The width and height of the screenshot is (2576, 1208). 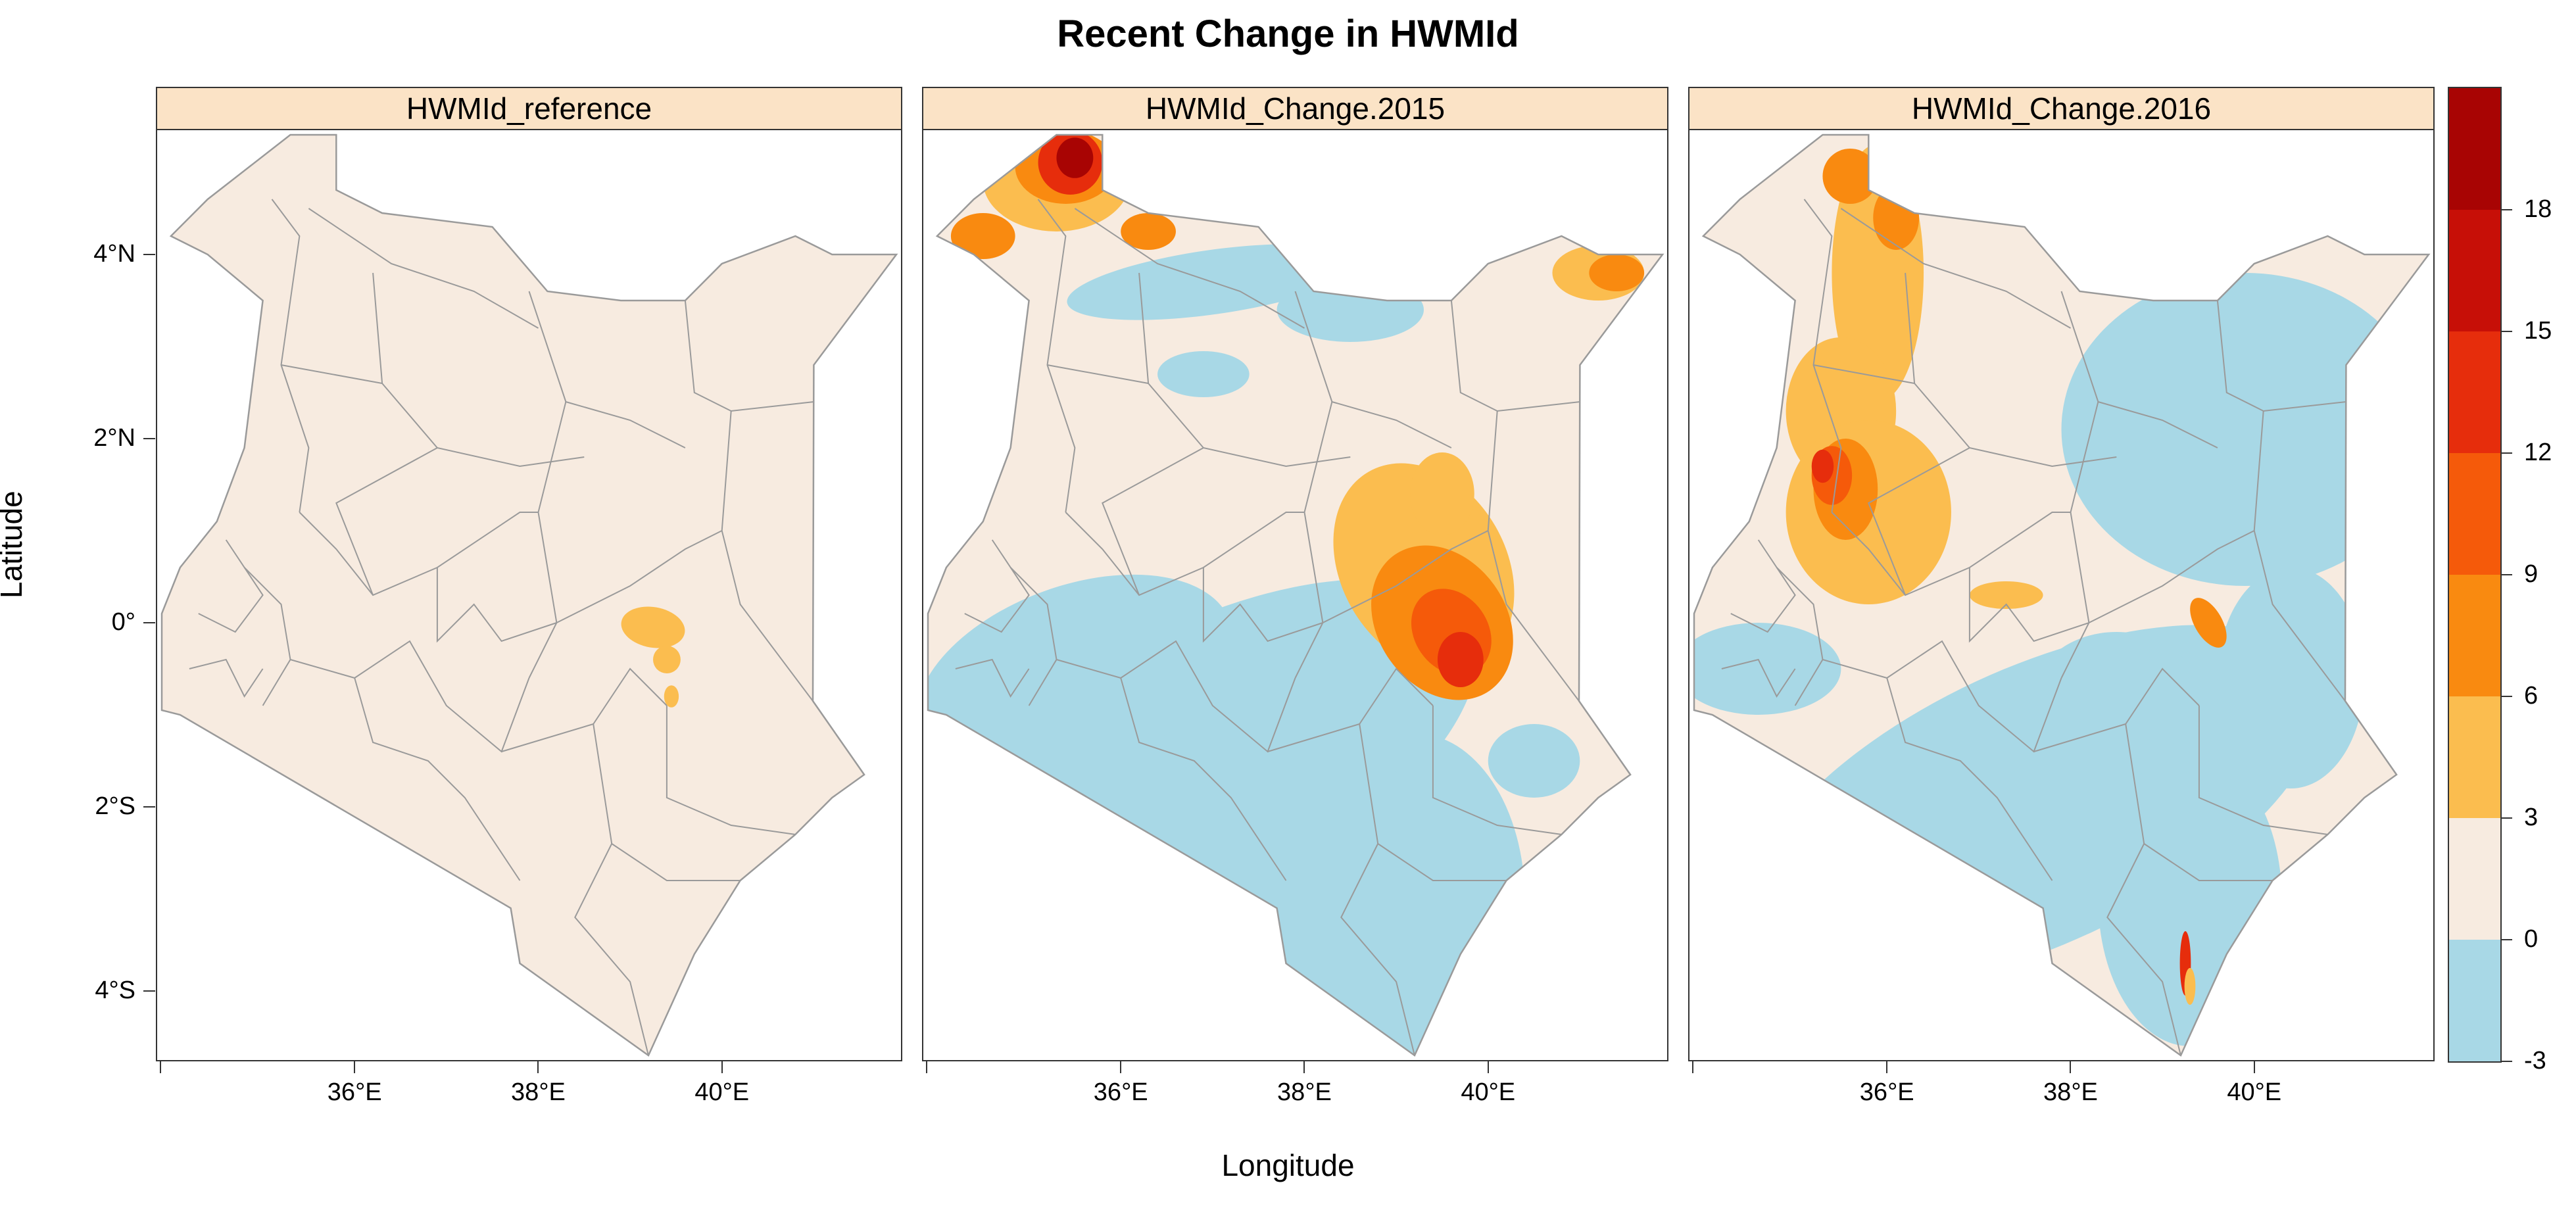 I want to click on figure-title: Recent Change in HWMId, so click(x=1288, y=33).